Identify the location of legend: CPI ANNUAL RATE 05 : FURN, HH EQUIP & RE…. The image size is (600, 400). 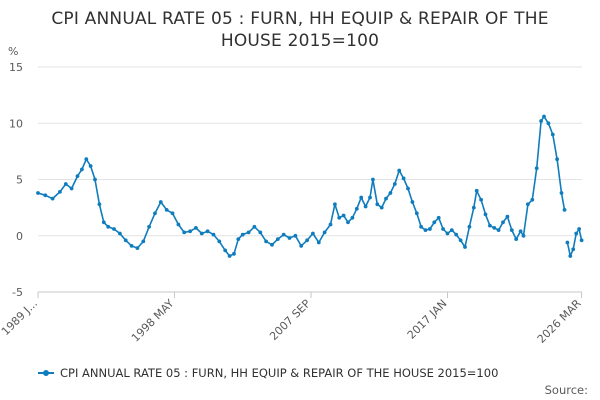
(268, 373).